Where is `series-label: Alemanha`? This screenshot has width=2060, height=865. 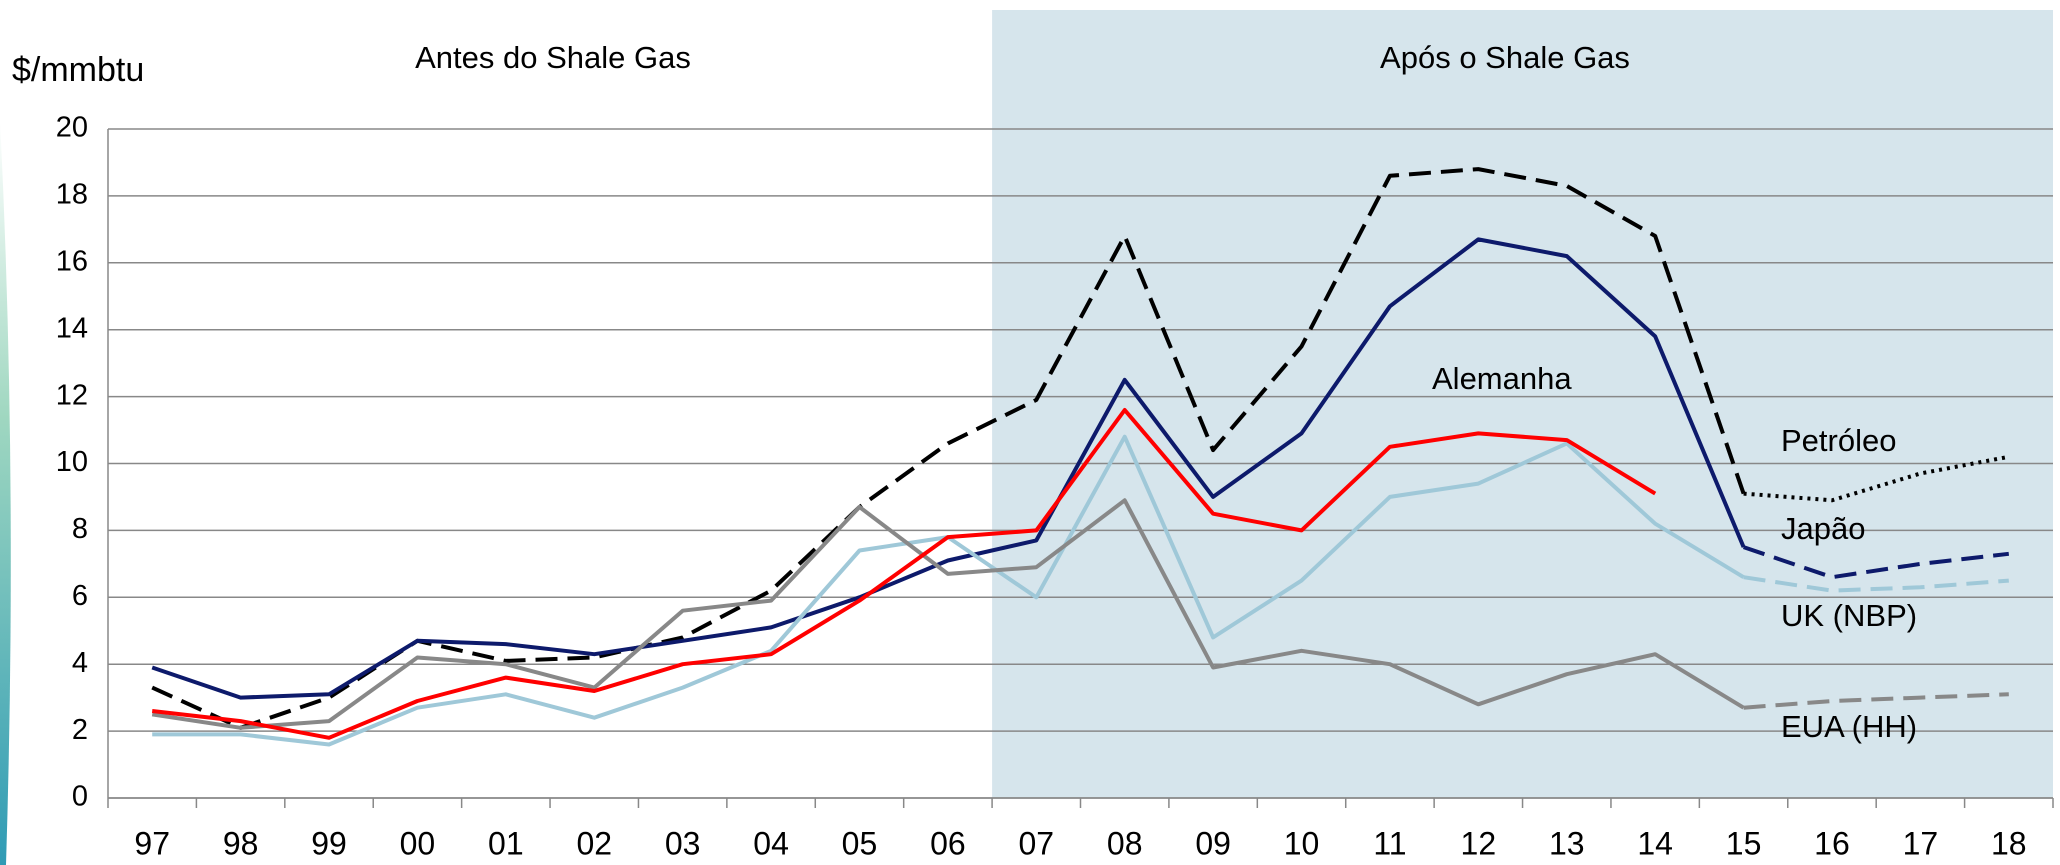 series-label: Alemanha is located at coordinates (1502, 378).